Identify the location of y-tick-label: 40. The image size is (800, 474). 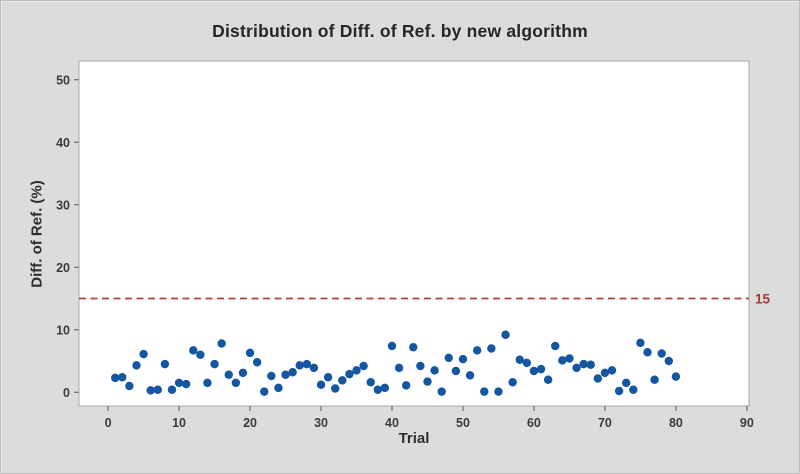
(63, 143).